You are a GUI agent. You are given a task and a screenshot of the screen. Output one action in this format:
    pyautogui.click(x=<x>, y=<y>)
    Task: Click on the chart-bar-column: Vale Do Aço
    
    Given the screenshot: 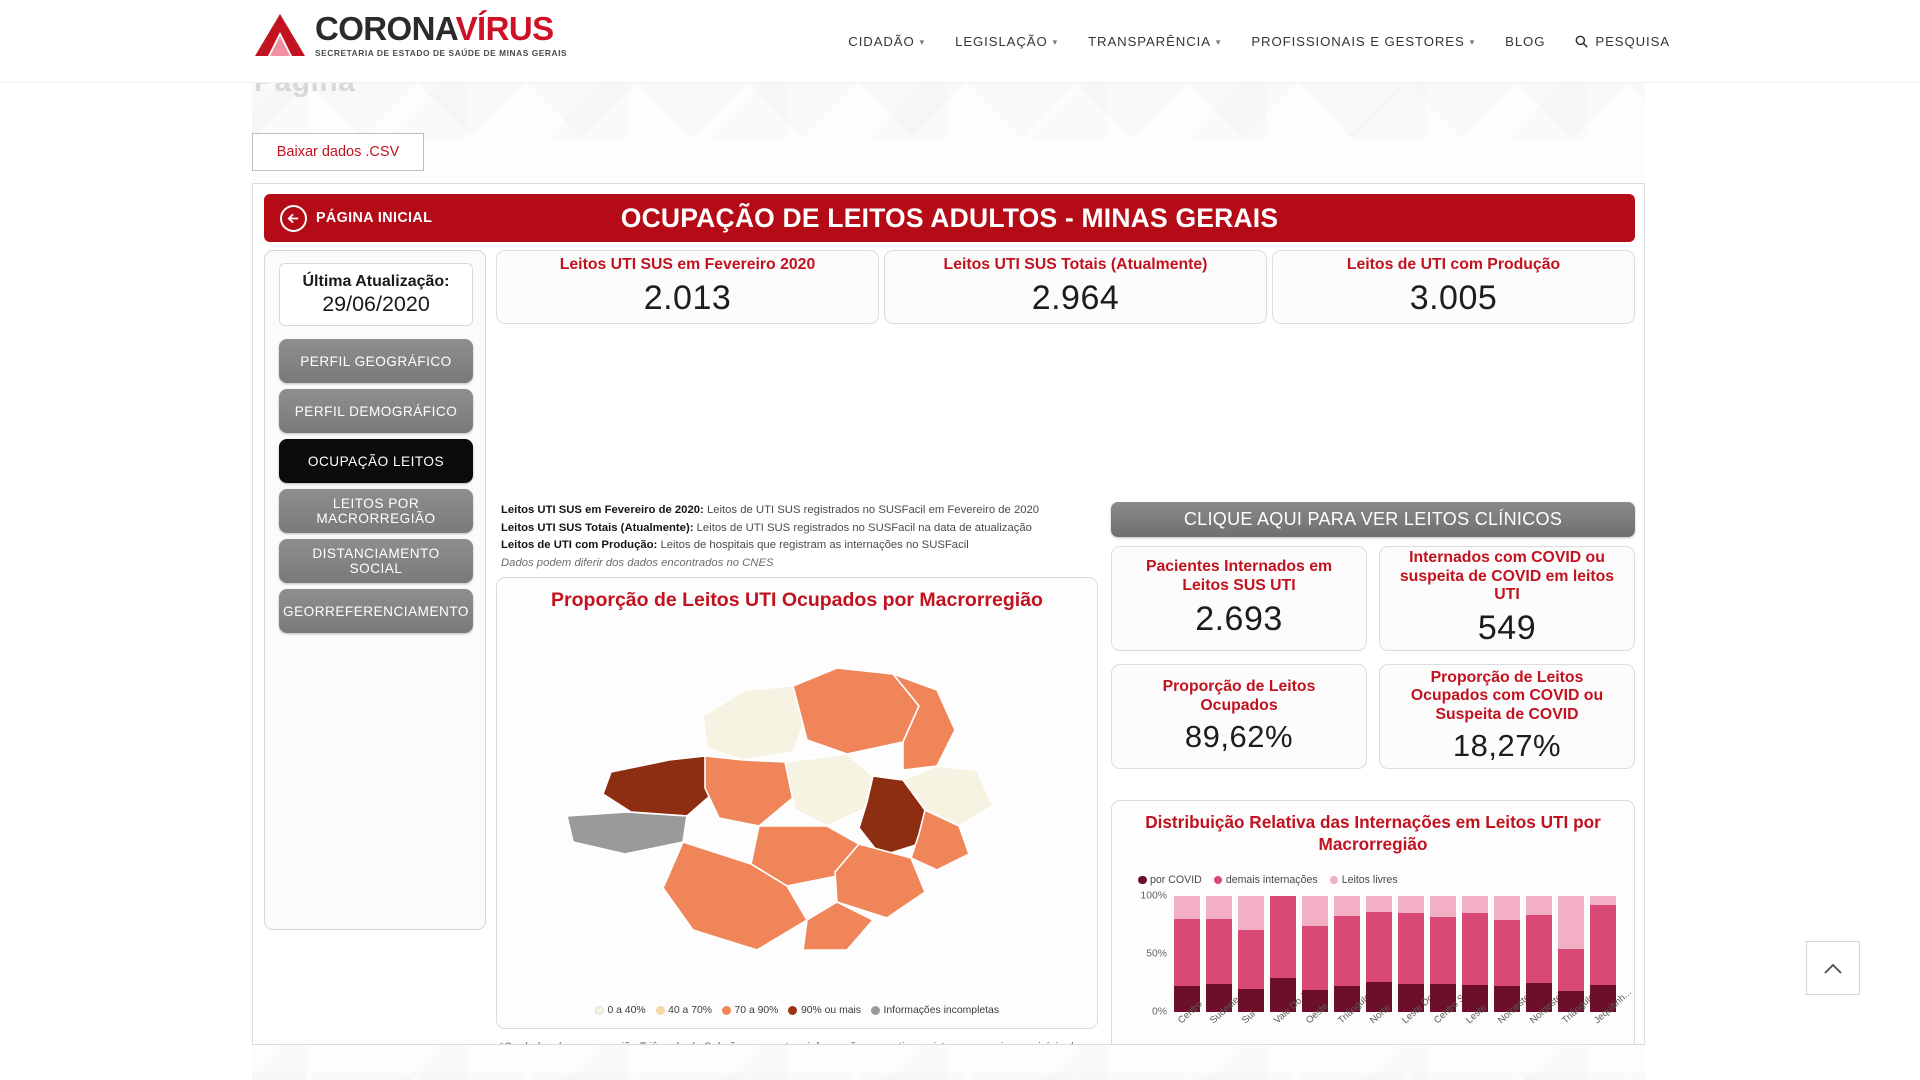 What is the action you would take?
    pyautogui.click(x=1294, y=961)
    